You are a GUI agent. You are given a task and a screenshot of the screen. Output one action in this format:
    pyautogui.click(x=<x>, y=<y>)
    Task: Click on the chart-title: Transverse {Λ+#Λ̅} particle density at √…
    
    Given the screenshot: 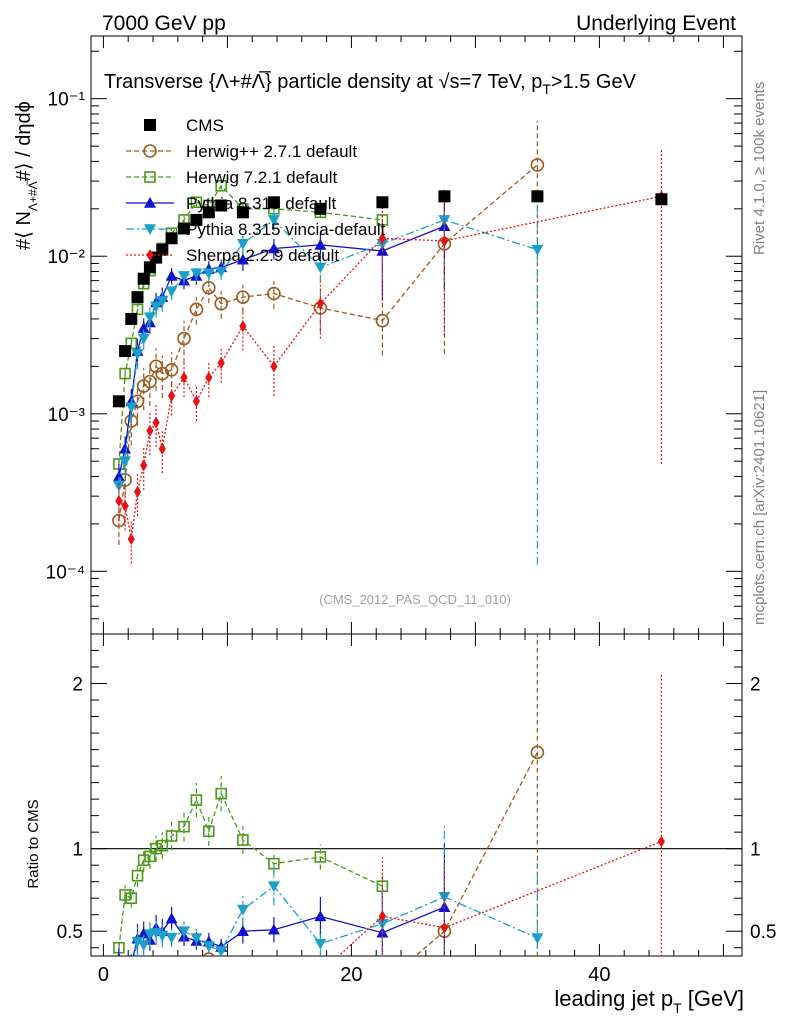 What is the action you would take?
    pyautogui.click(x=370, y=83)
    